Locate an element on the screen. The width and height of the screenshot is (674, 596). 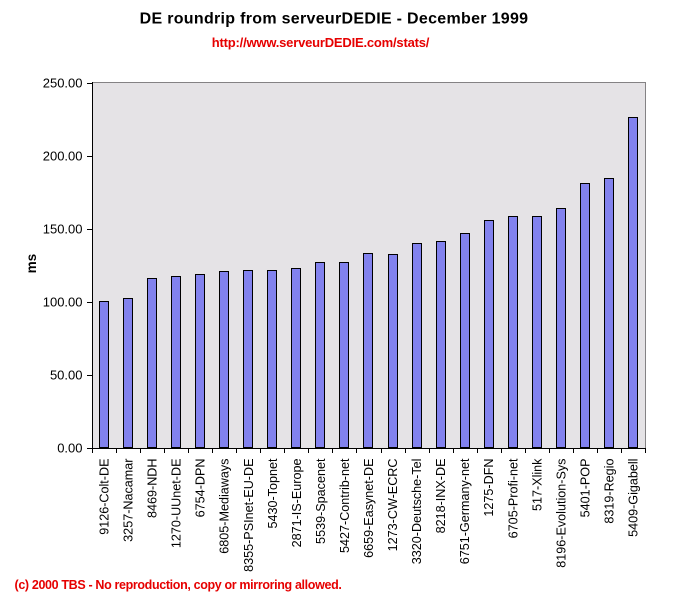
svg-text: 250.00 is located at coordinates (63, 83).